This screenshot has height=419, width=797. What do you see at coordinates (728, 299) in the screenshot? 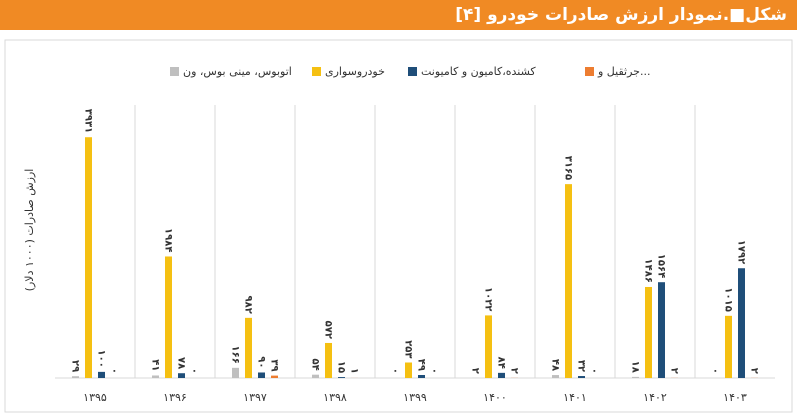
I see `value-label: ۱۰۱۵` at bounding box center [728, 299].